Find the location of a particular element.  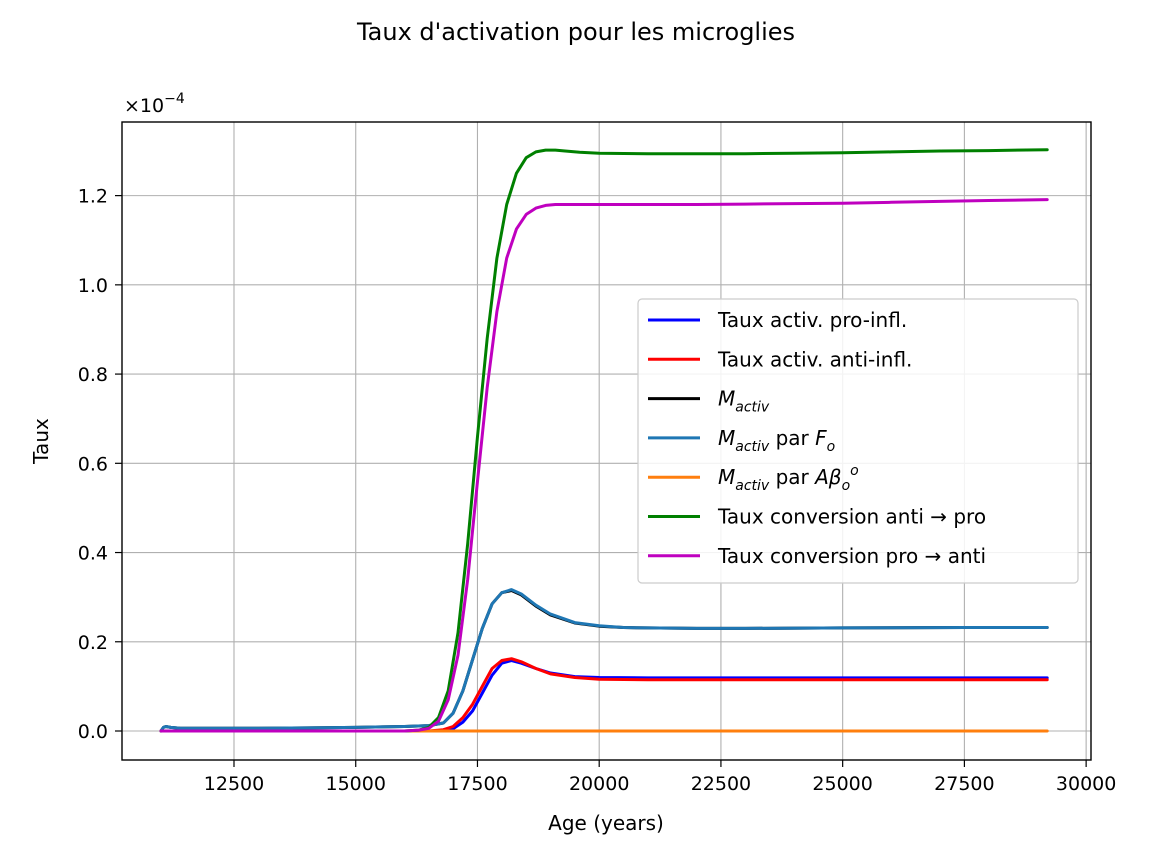

legend-label: Taux activ. pro-infl. is located at coordinates (812, 320).